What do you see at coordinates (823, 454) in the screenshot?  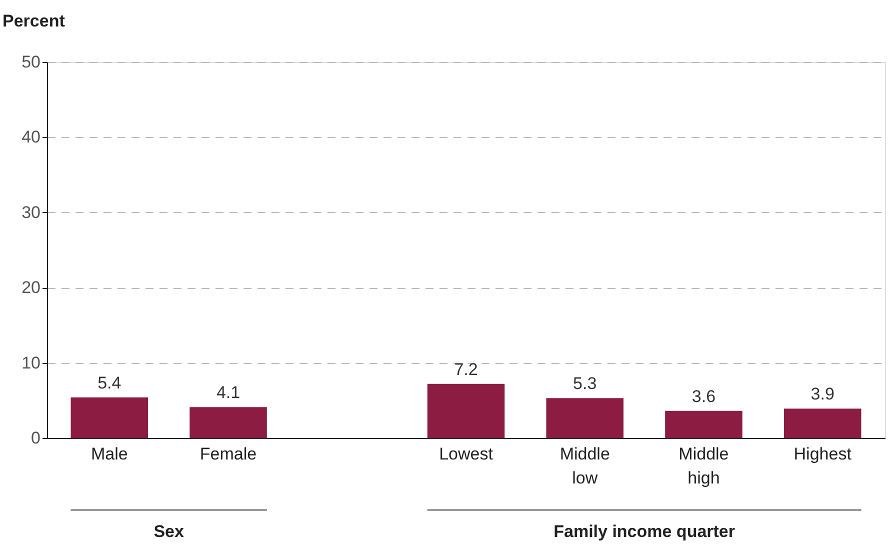 I see `x-tick-label: Highest` at bounding box center [823, 454].